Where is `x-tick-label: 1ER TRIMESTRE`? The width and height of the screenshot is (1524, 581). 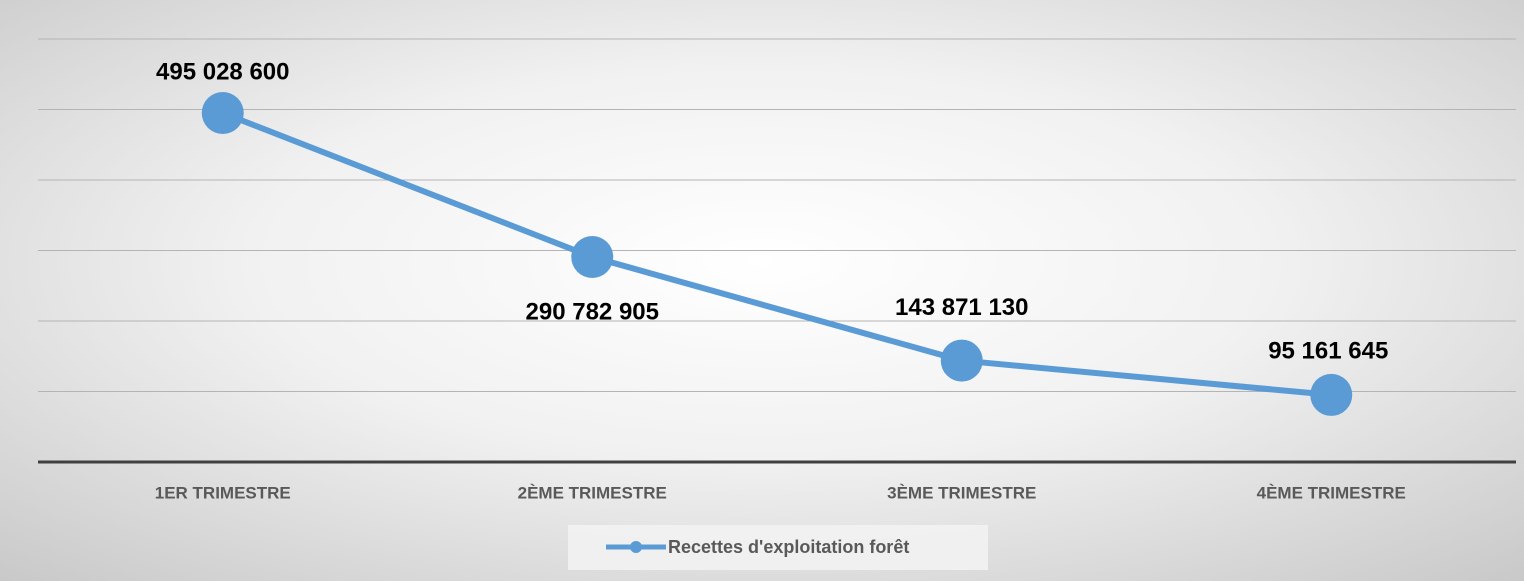
x-tick-label: 1ER TRIMESTRE is located at coordinates (223, 492).